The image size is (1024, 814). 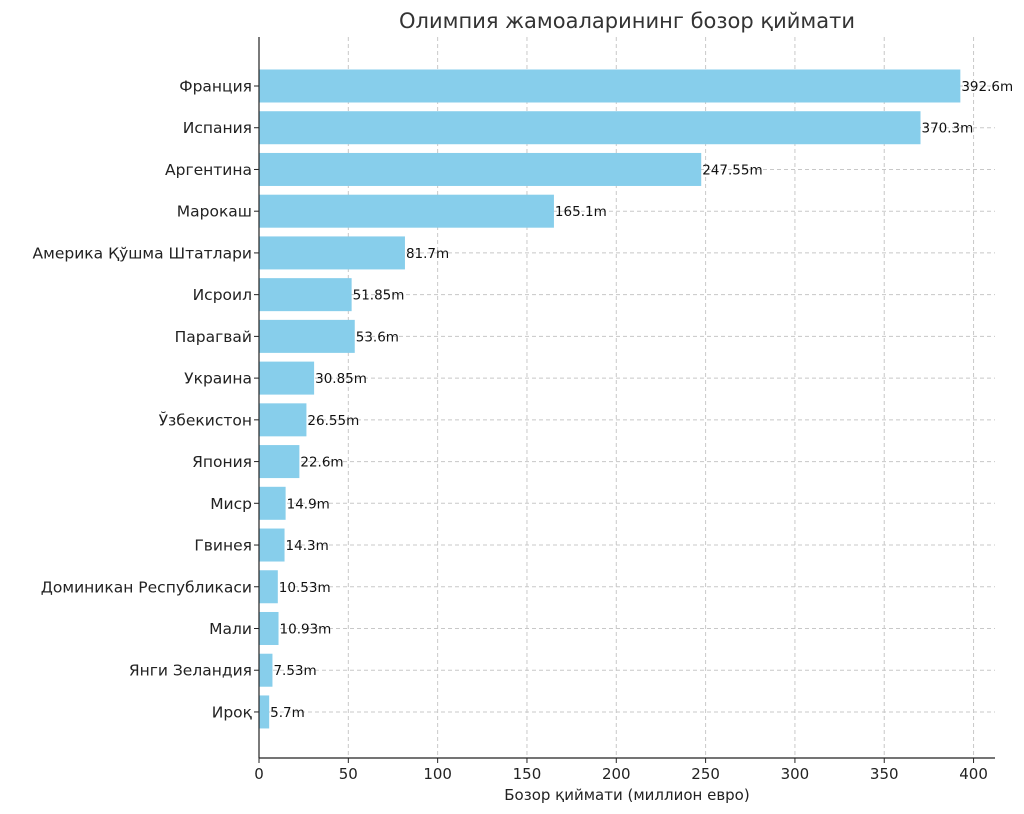 What do you see at coordinates (705, 774) in the screenshot?
I see `x-tick-label-5: 250` at bounding box center [705, 774].